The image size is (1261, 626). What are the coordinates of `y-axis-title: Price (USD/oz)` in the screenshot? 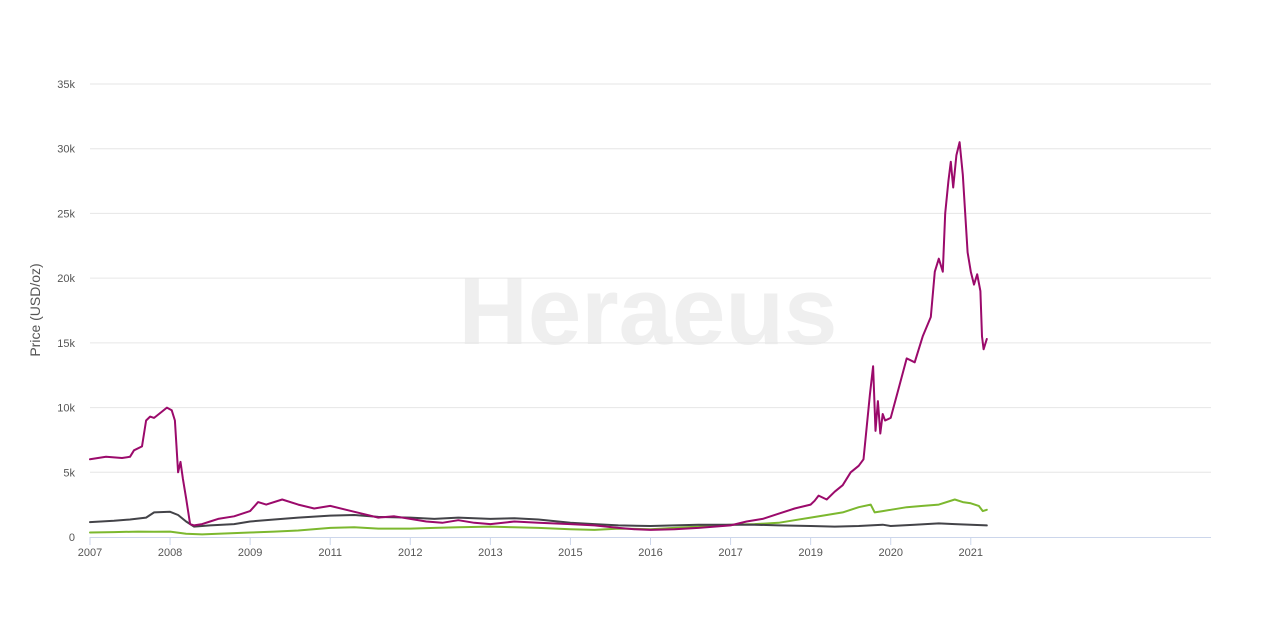 It's located at (35, 309).